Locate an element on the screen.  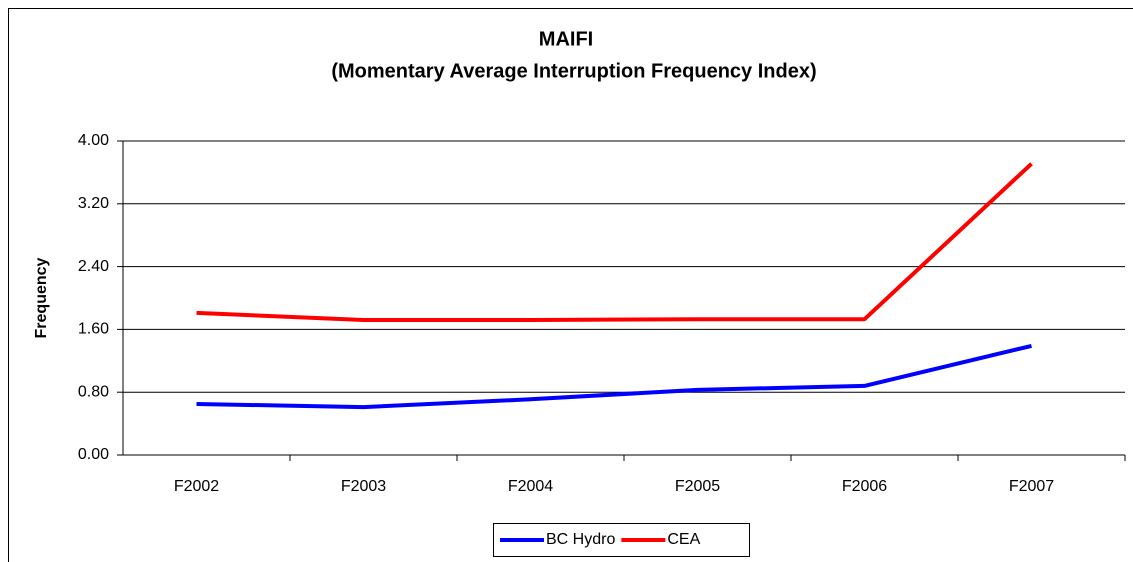
line-series is located at coordinates (614, 376).